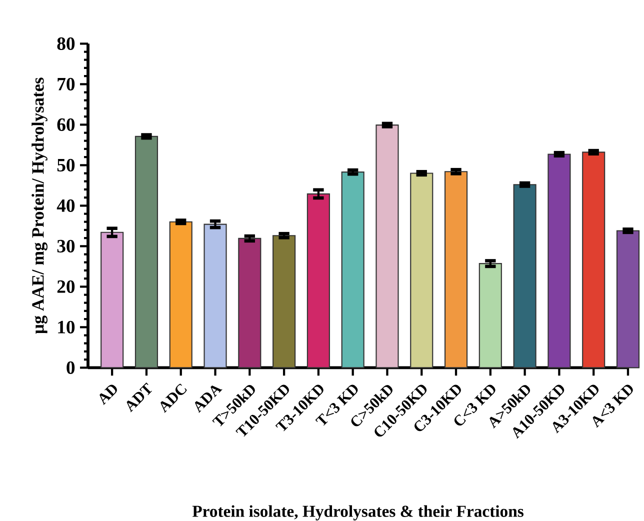 The image size is (644, 521). Describe the element at coordinates (66, 286) in the screenshot. I see `y-tick-label: 20` at that location.